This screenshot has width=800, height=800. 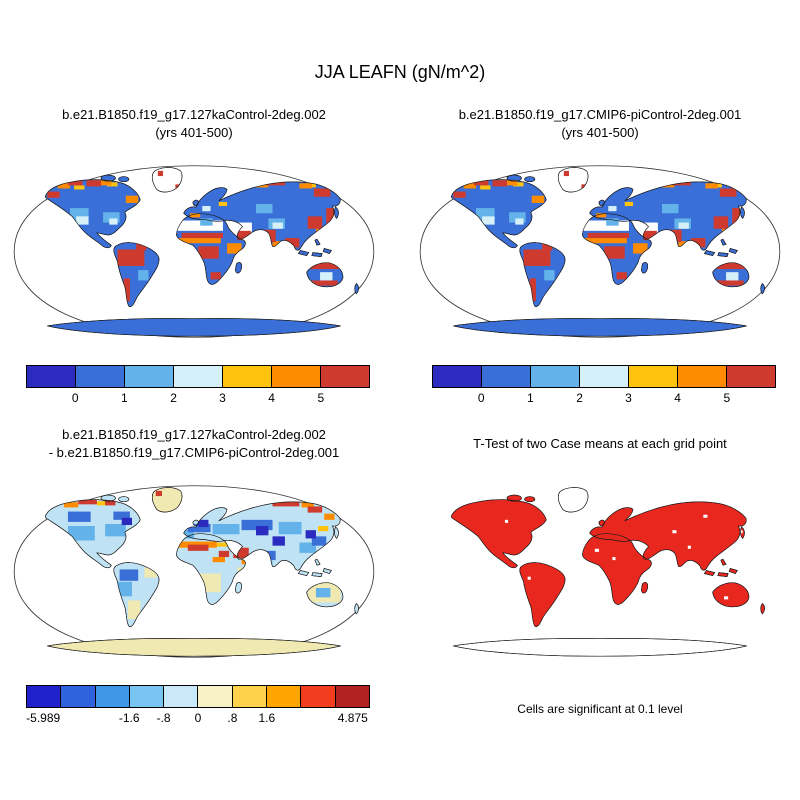 I want to click on colorbar-tick: -5.989, so click(x=43, y=718).